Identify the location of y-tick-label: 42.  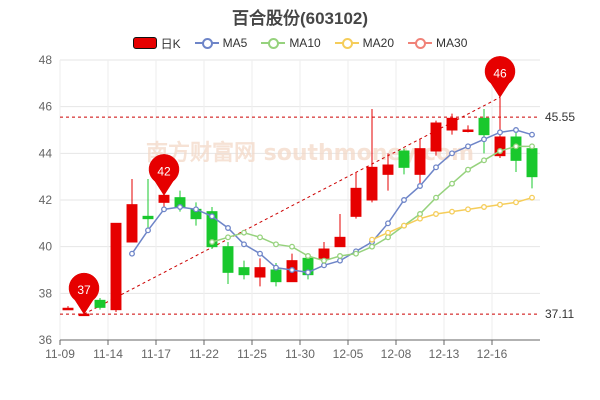
(46, 200).